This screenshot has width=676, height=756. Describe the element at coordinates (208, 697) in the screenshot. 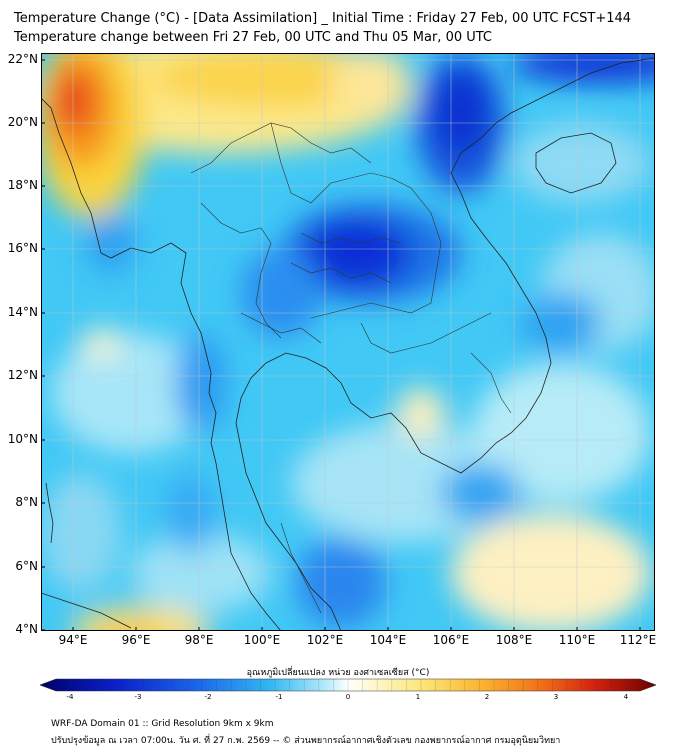

I see `colorbar-tick-m2: -2` at that location.